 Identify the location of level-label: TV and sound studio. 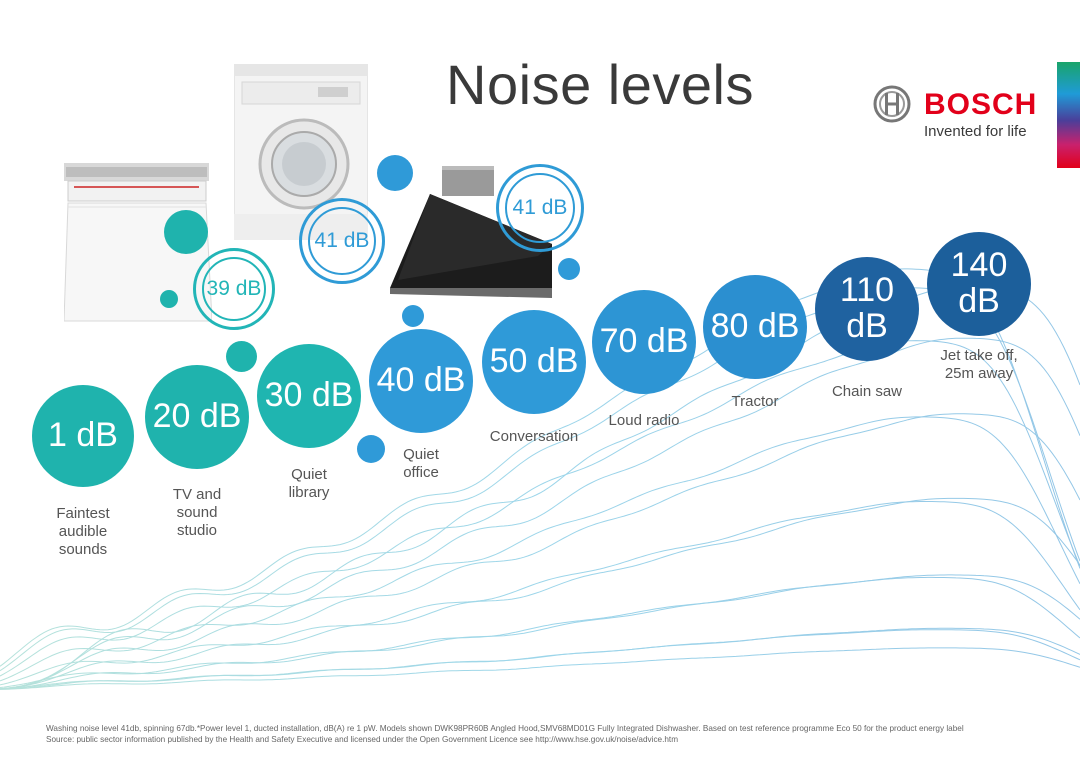
(197, 512).